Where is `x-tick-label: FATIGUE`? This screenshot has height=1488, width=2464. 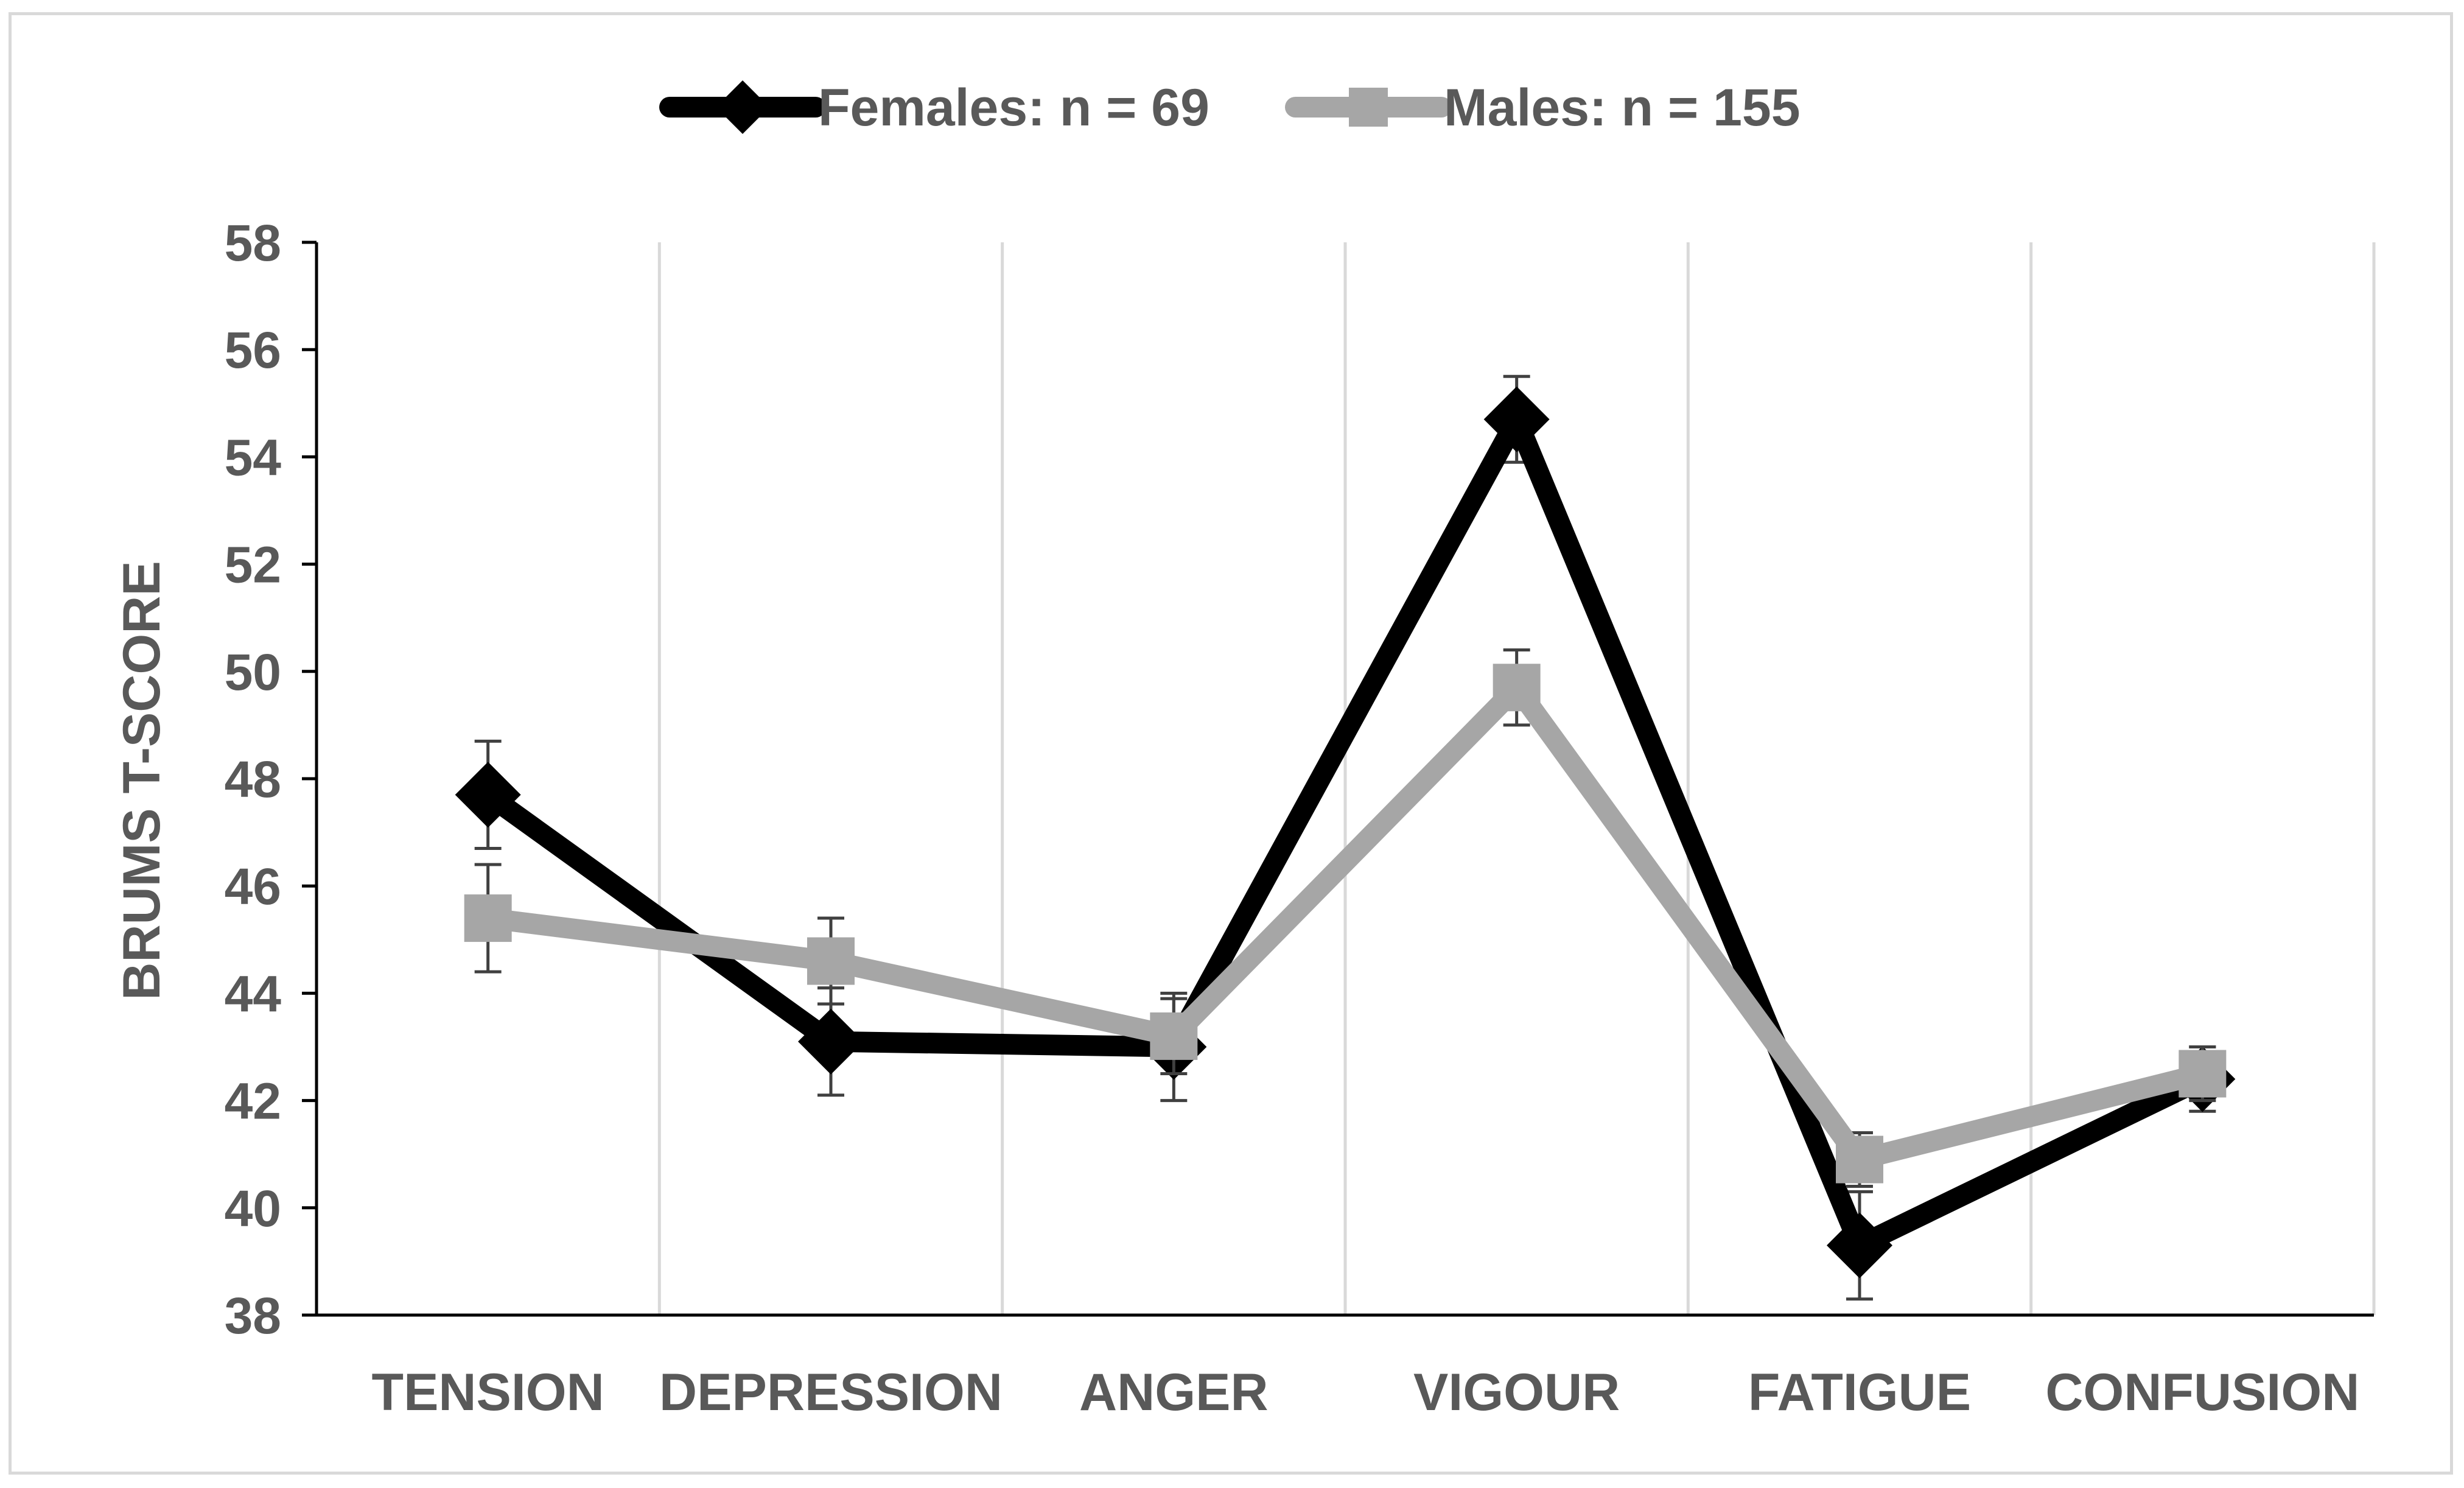 x-tick-label: FATIGUE is located at coordinates (1859, 1393).